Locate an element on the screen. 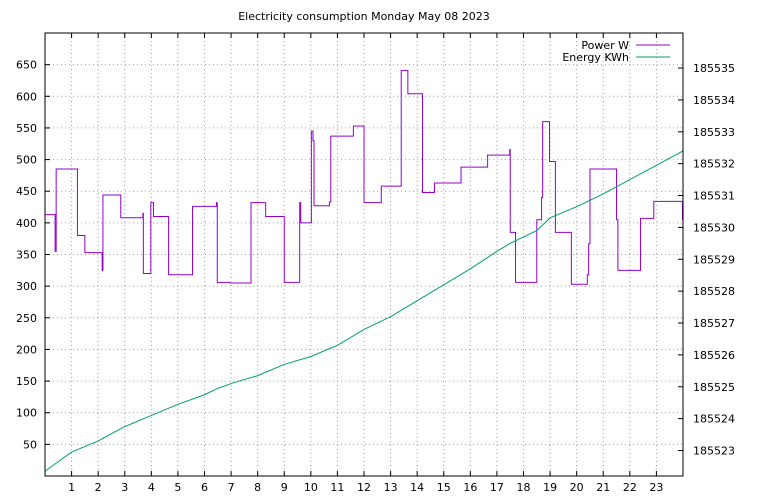  y-tick-label: 300 is located at coordinates (26, 286).